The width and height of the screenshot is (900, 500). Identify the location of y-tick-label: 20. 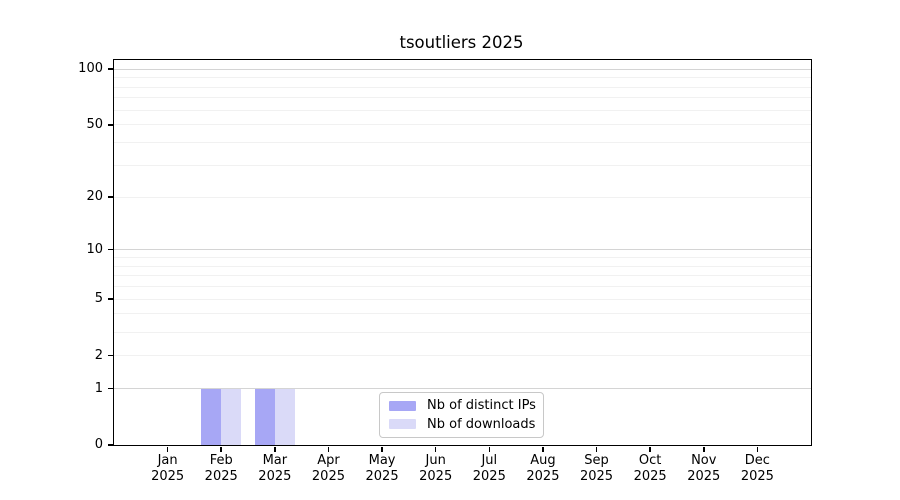
(94, 197).